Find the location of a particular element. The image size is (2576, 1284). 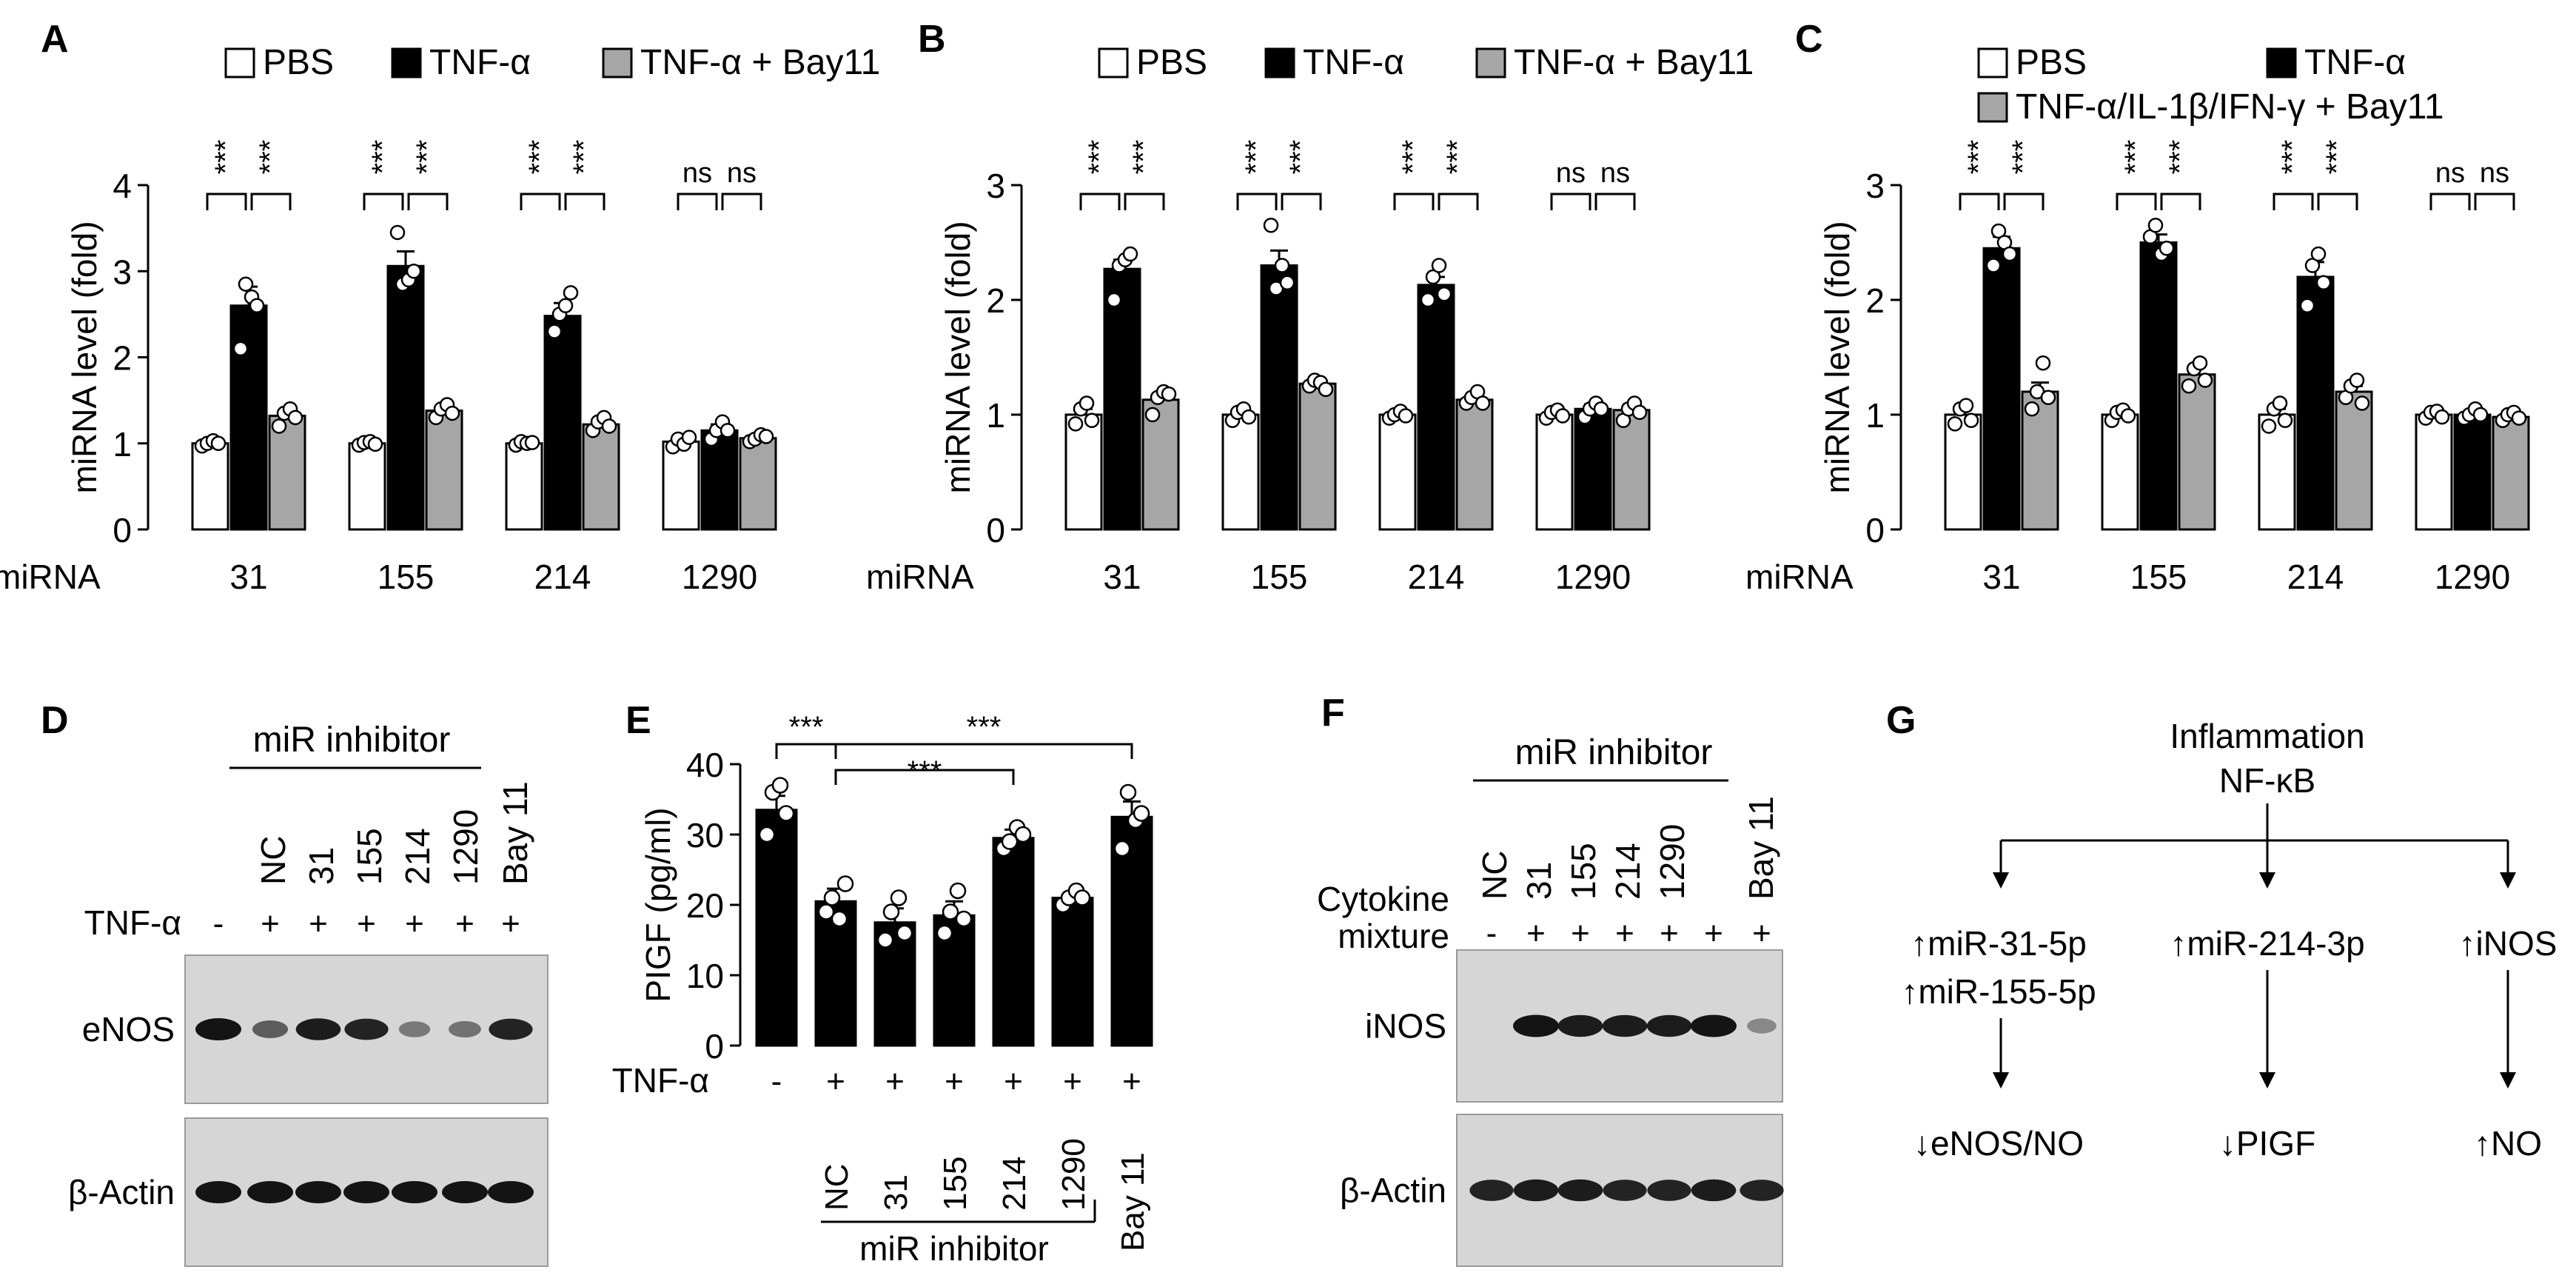

legend-label: TNF-α is located at coordinates (480, 63).